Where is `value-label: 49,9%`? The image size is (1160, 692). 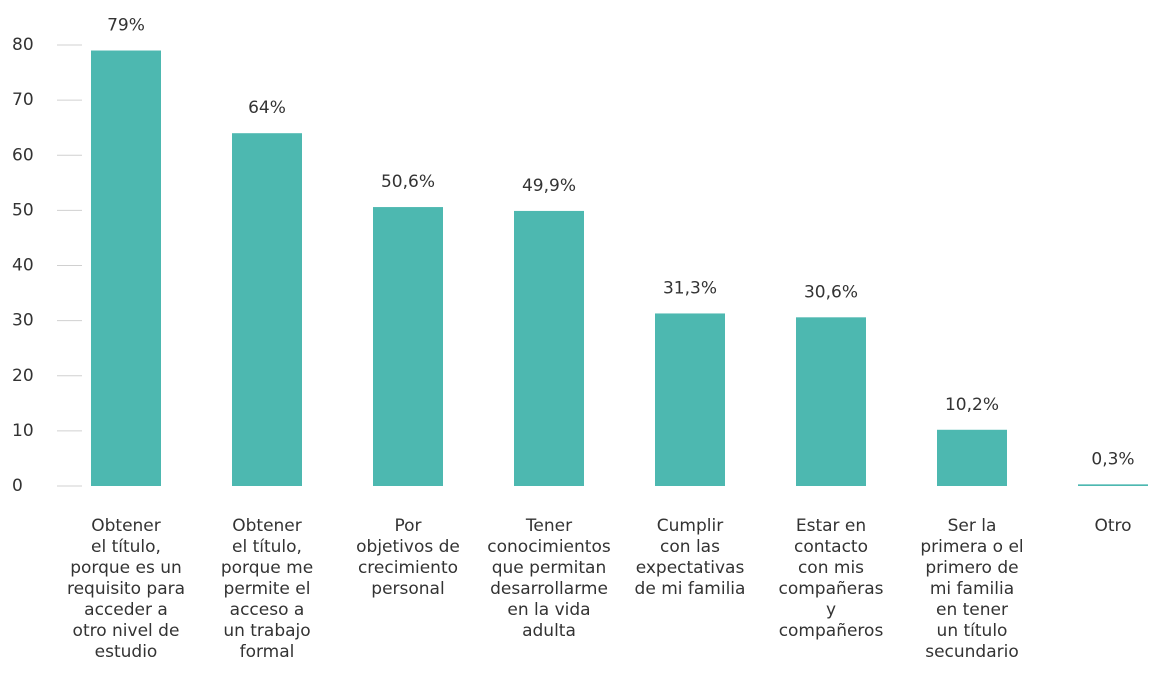
value-label: 49,9% is located at coordinates (549, 186).